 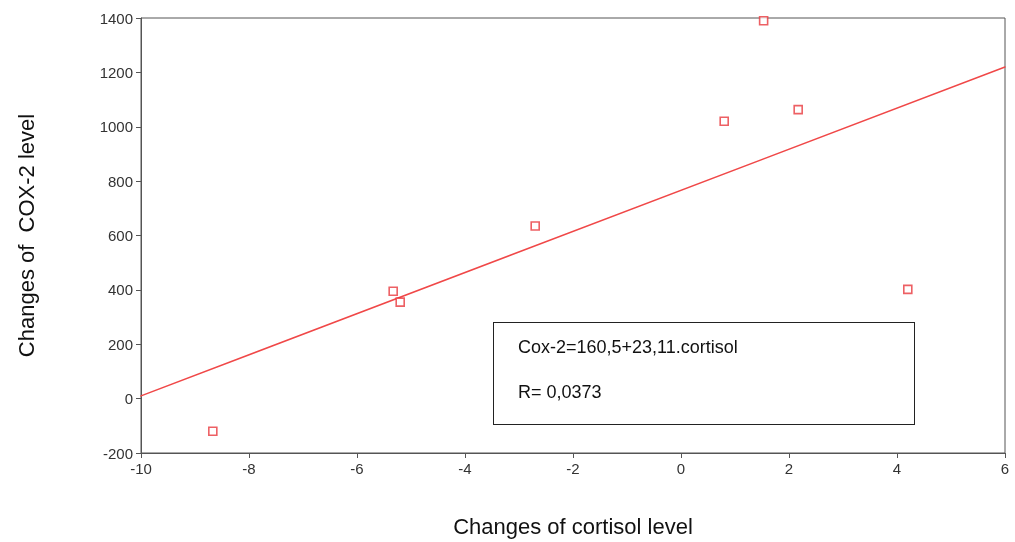 What do you see at coordinates (120, 290) in the screenshot?
I see `y-tick-label: 400` at bounding box center [120, 290].